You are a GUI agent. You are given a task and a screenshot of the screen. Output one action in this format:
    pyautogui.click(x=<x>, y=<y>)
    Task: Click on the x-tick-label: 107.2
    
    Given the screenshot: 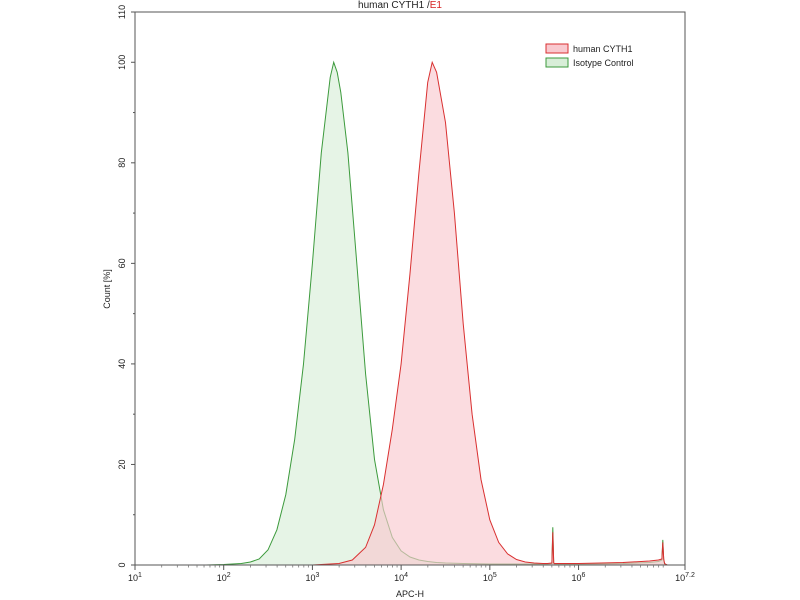 What is the action you would take?
    pyautogui.click(x=685, y=577)
    